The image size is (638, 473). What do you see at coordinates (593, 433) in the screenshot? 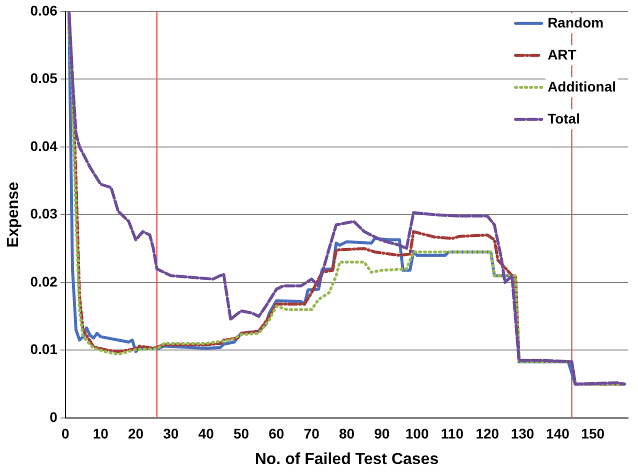
I see `x-tick-label: 150` at bounding box center [593, 433].